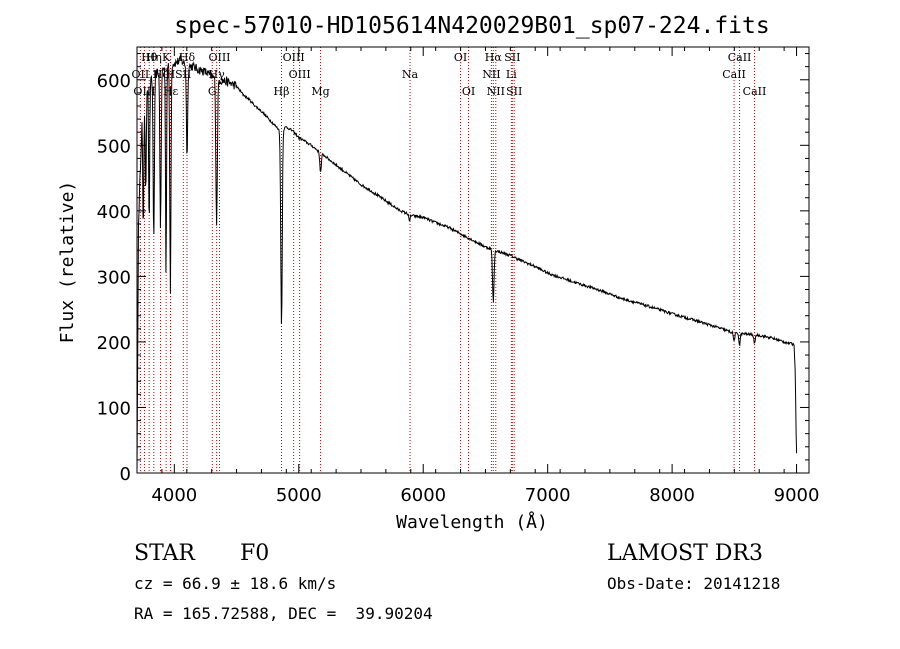 This screenshot has width=900, height=649. I want to click on x-axis-label: Wavelength (Å), so click(472, 522).